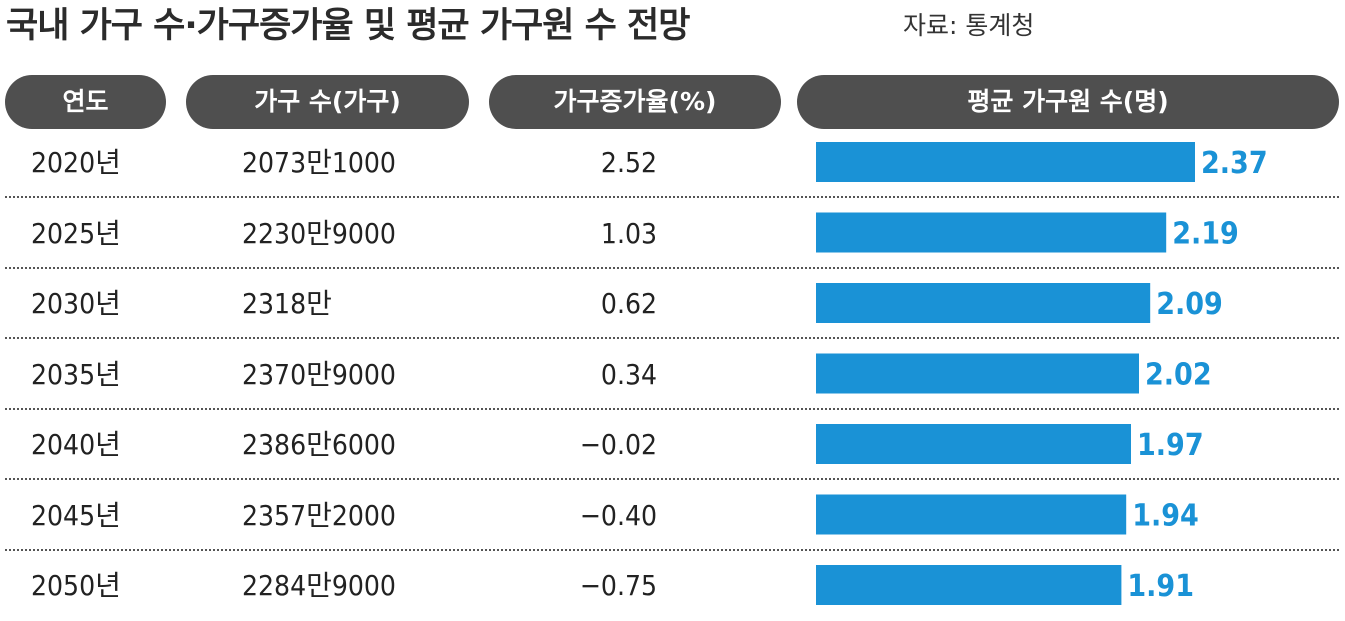  Describe the element at coordinates (1205, 234) in the screenshot. I see `bar-value-label: 2.19` at that location.